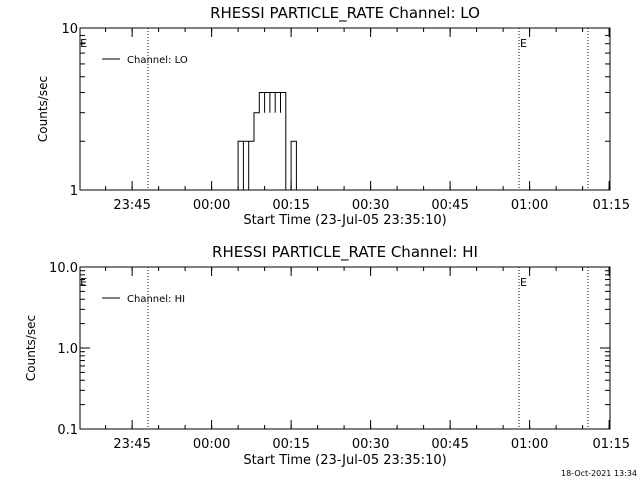  Describe the element at coordinates (67, 349) in the screenshot. I see `y-tick-label: 1.0` at that location.